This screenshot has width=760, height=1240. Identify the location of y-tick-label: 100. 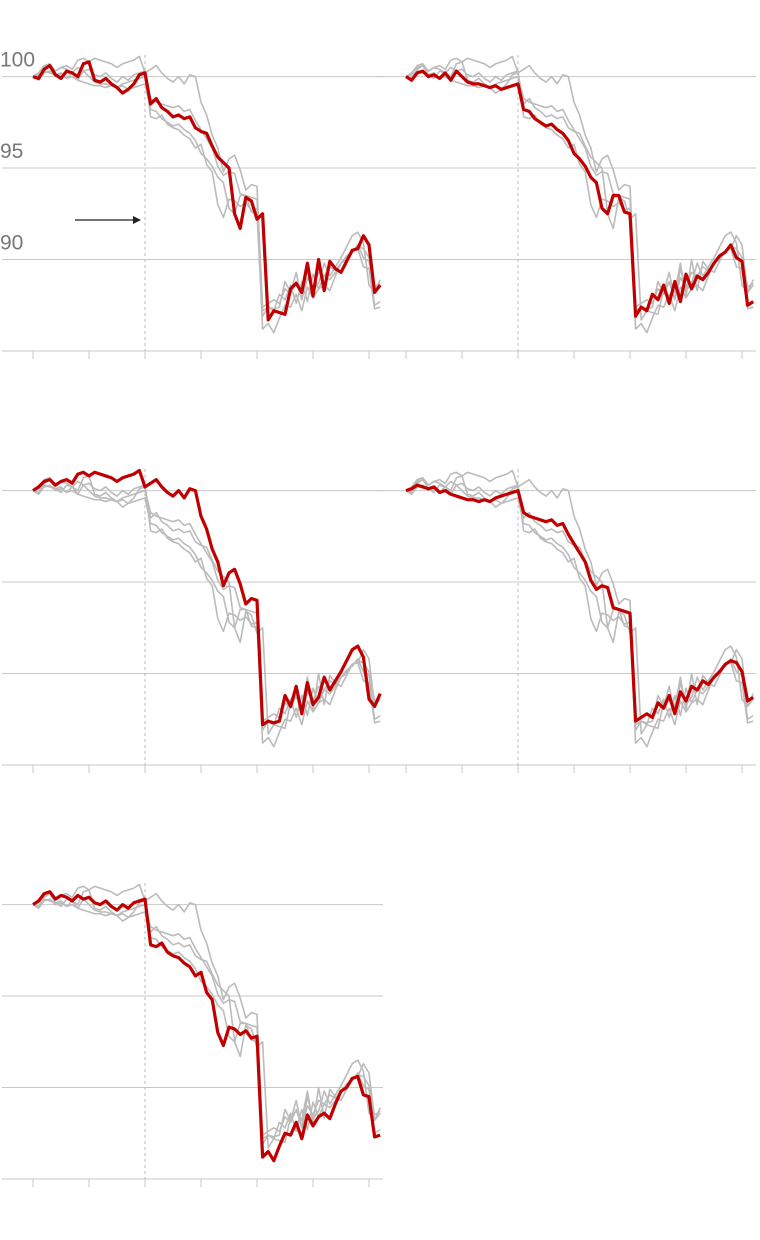
(17, 60).